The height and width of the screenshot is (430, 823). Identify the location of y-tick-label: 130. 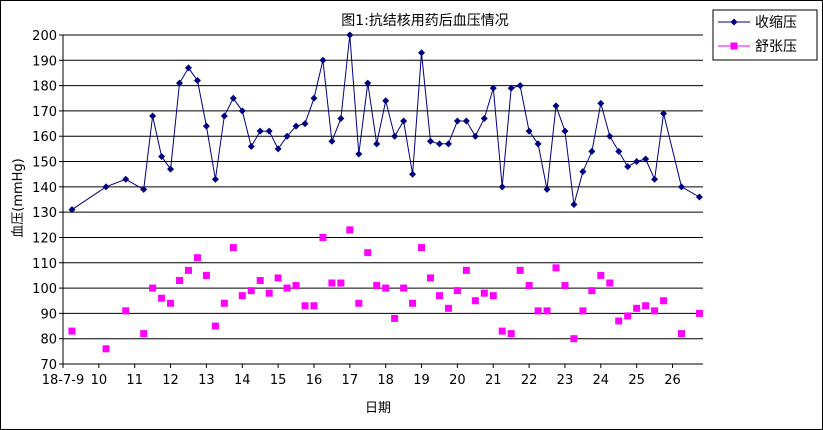
(44, 213).